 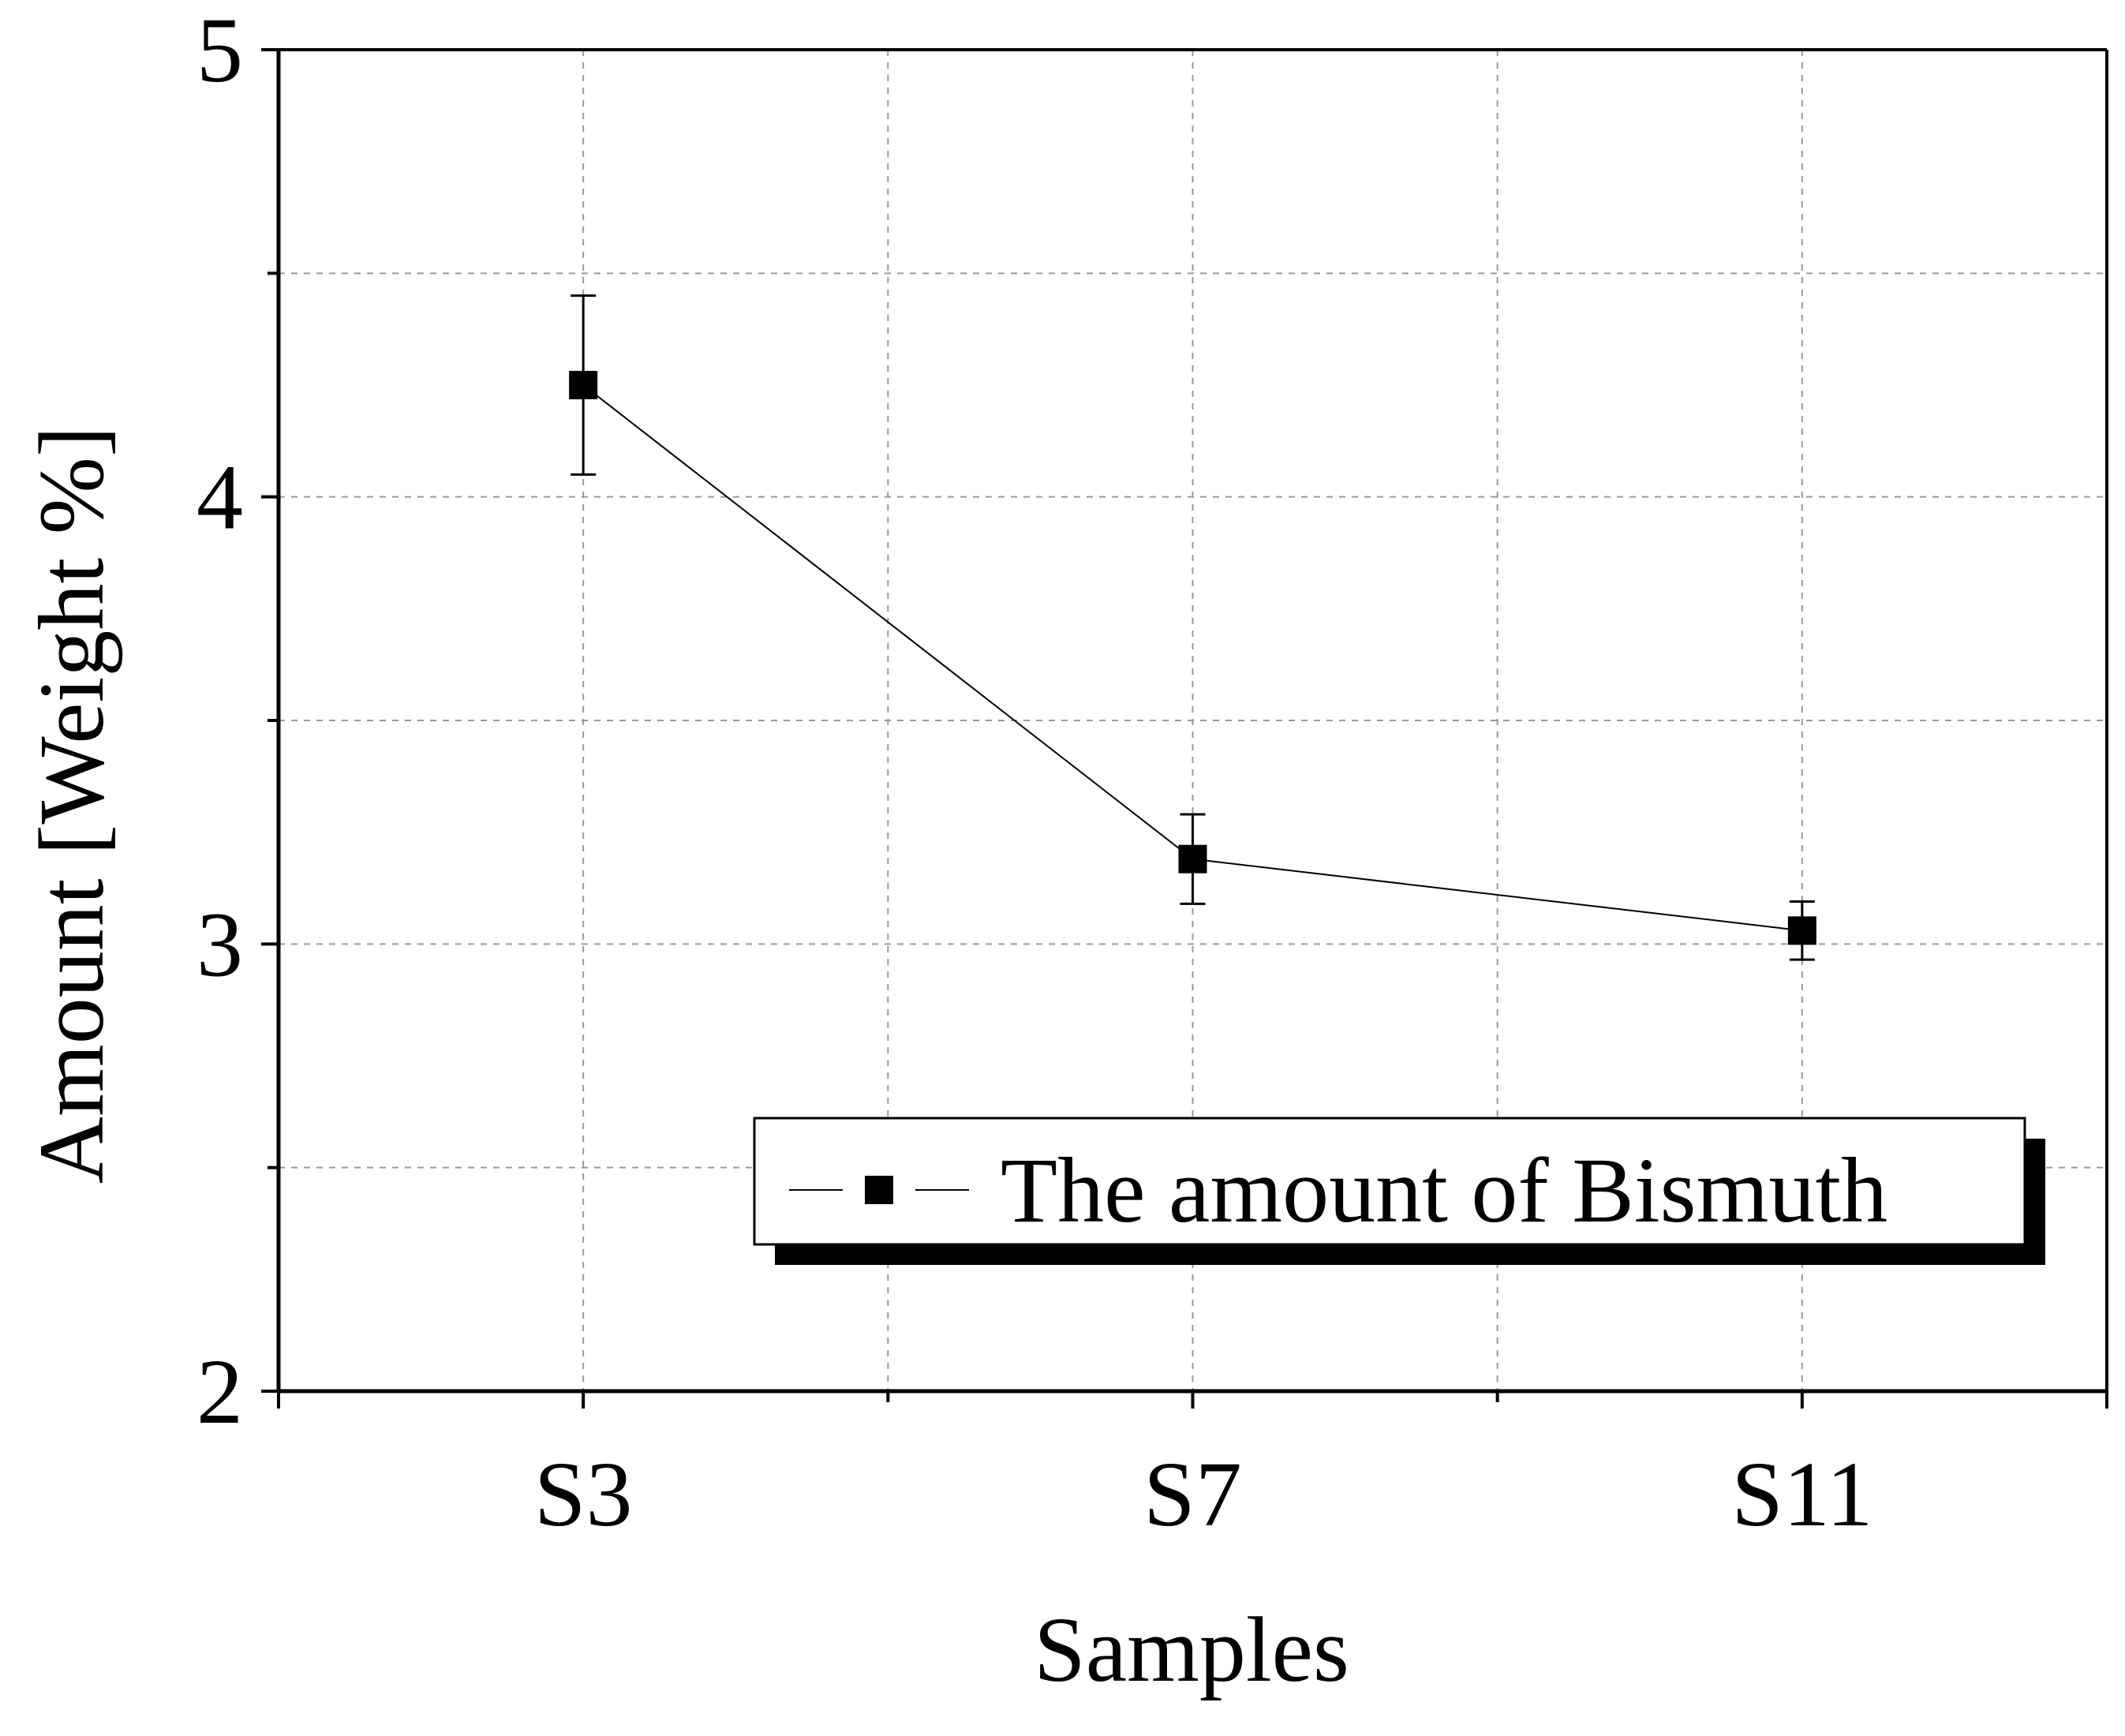 What do you see at coordinates (1191, 1649) in the screenshot?
I see `x-axis-label: Samples` at bounding box center [1191, 1649].